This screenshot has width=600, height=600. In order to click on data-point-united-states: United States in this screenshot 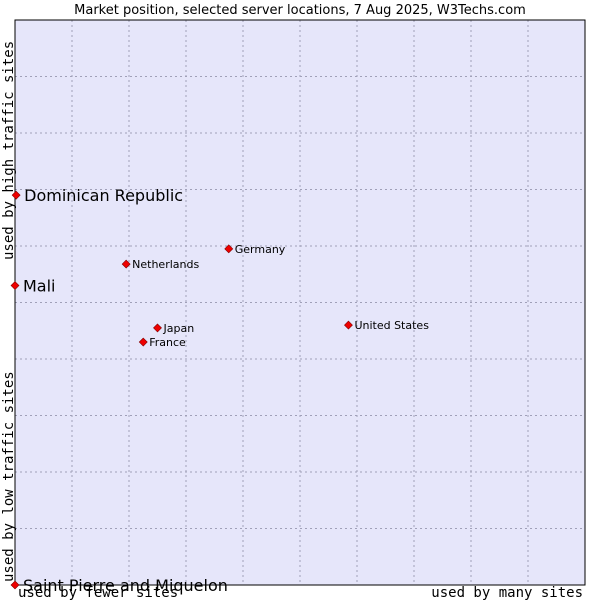, I will do `click(386, 325)`.